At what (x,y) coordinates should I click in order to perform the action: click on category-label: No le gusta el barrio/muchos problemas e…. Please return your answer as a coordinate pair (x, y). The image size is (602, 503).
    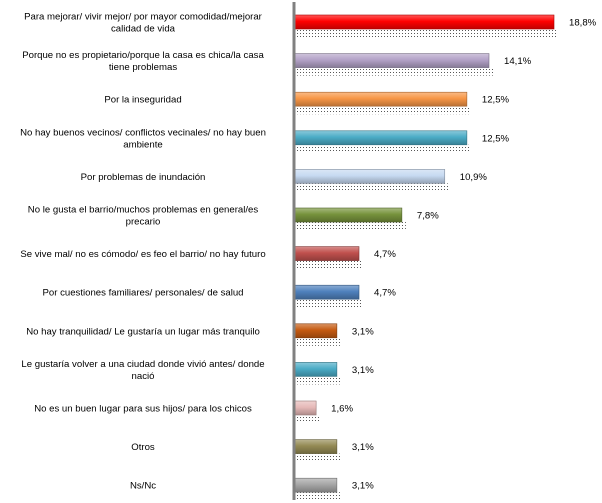
    Looking at the image, I should click on (143, 216).